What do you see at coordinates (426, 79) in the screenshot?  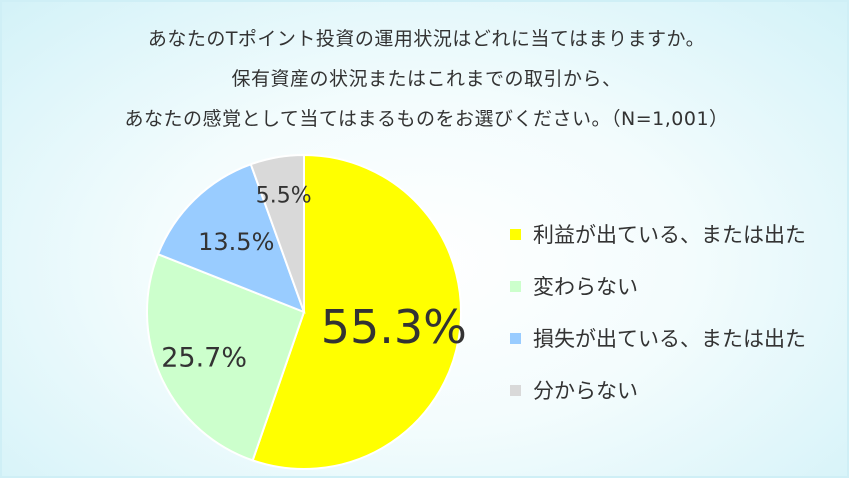 I see `chart-title-line-2: 保有資産の状況またはこれまでの取引から、` at bounding box center [426, 79].